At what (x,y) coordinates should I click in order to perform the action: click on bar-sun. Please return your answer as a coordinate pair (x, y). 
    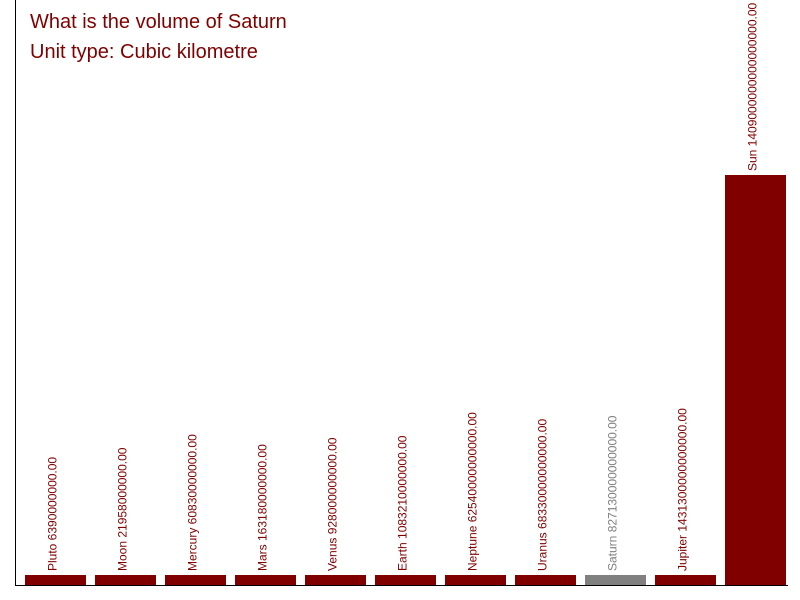
    Looking at the image, I should click on (755, 380).